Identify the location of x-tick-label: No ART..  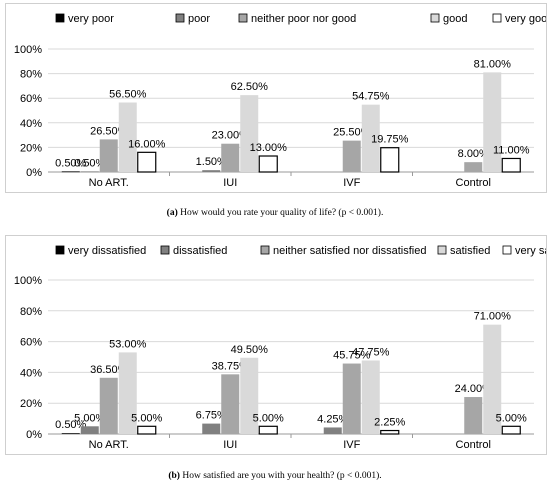
(109, 445).